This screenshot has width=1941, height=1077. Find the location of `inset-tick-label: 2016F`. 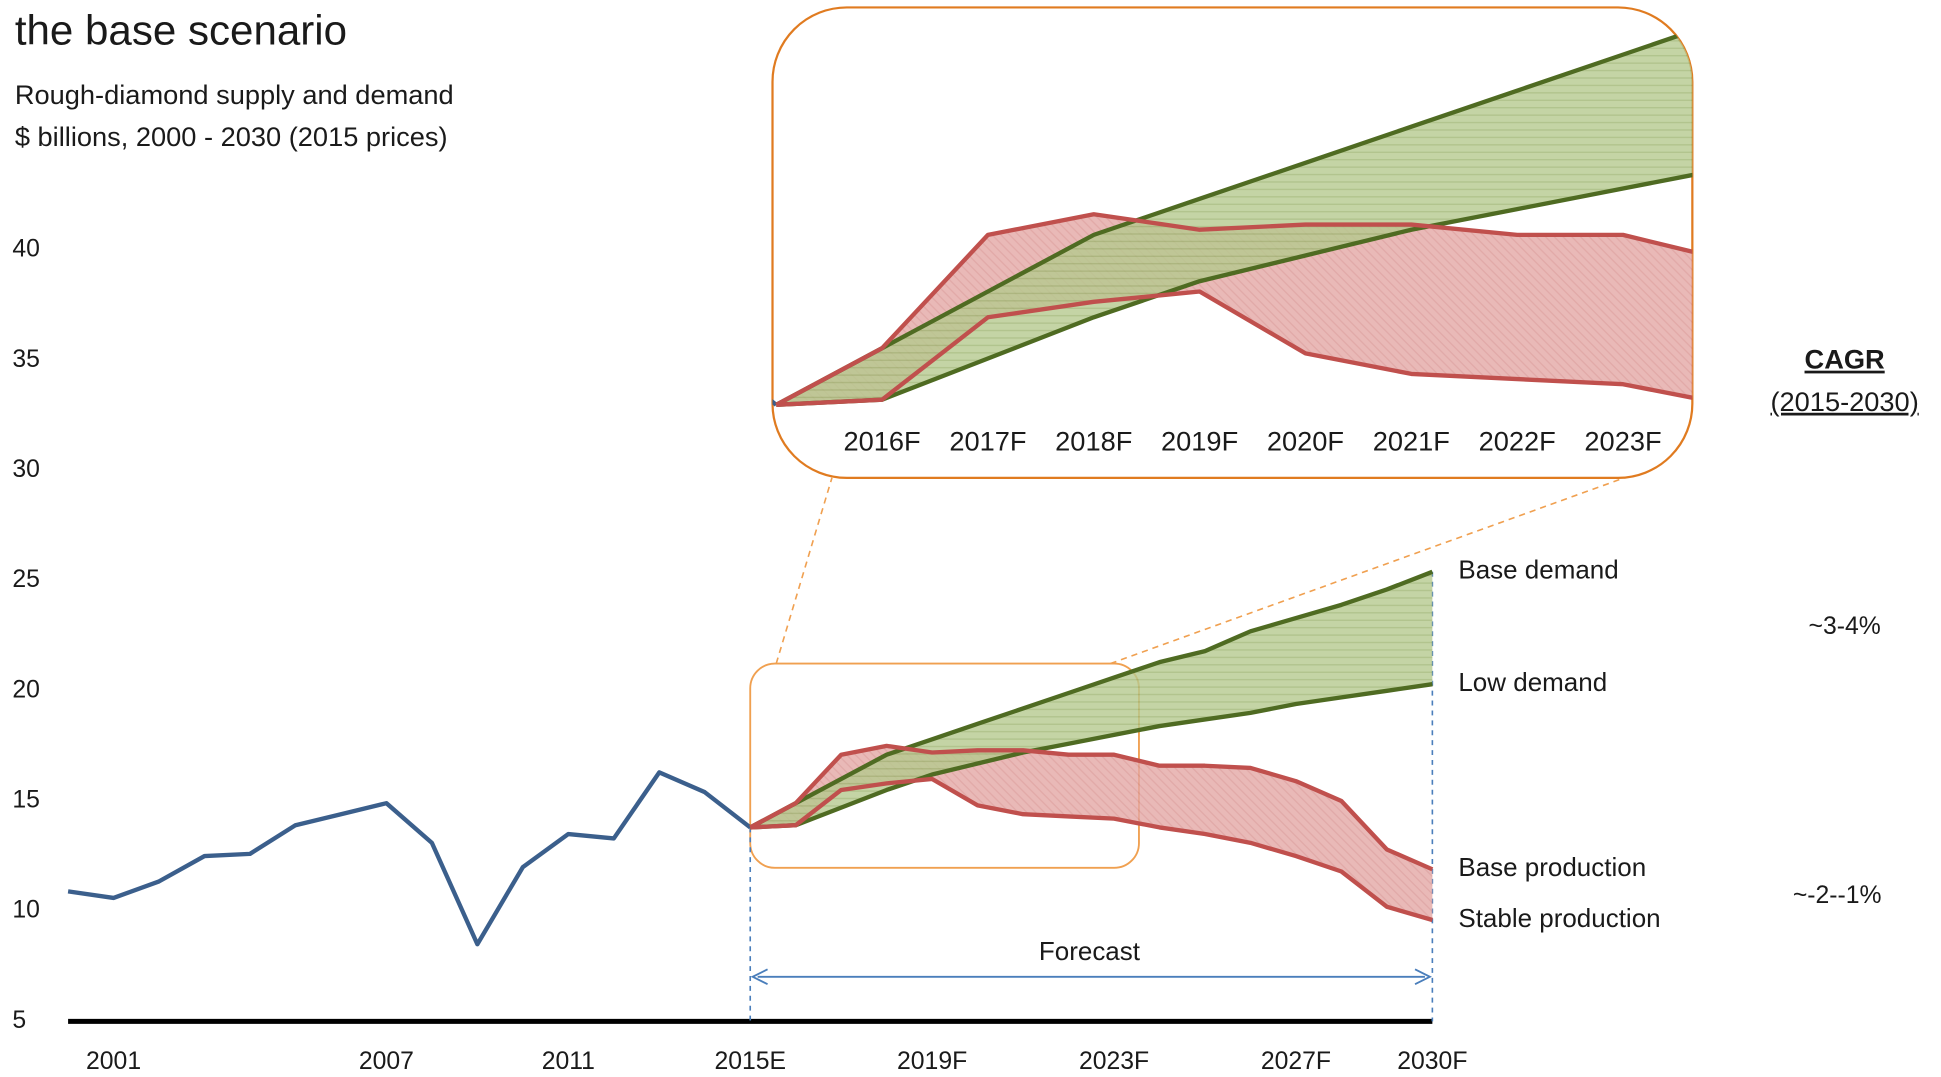

inset-tick-label: 2016F is located at coordinates (881, 440).